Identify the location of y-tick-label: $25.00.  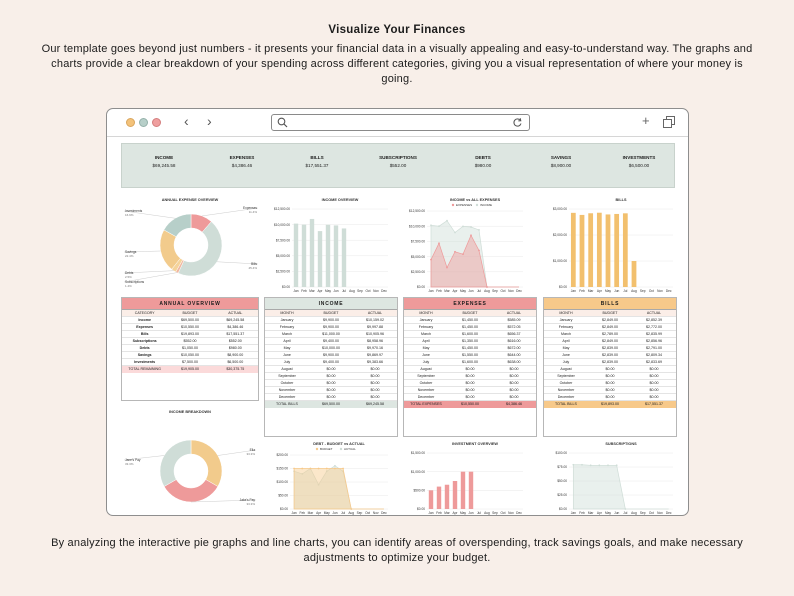
(562, 495).